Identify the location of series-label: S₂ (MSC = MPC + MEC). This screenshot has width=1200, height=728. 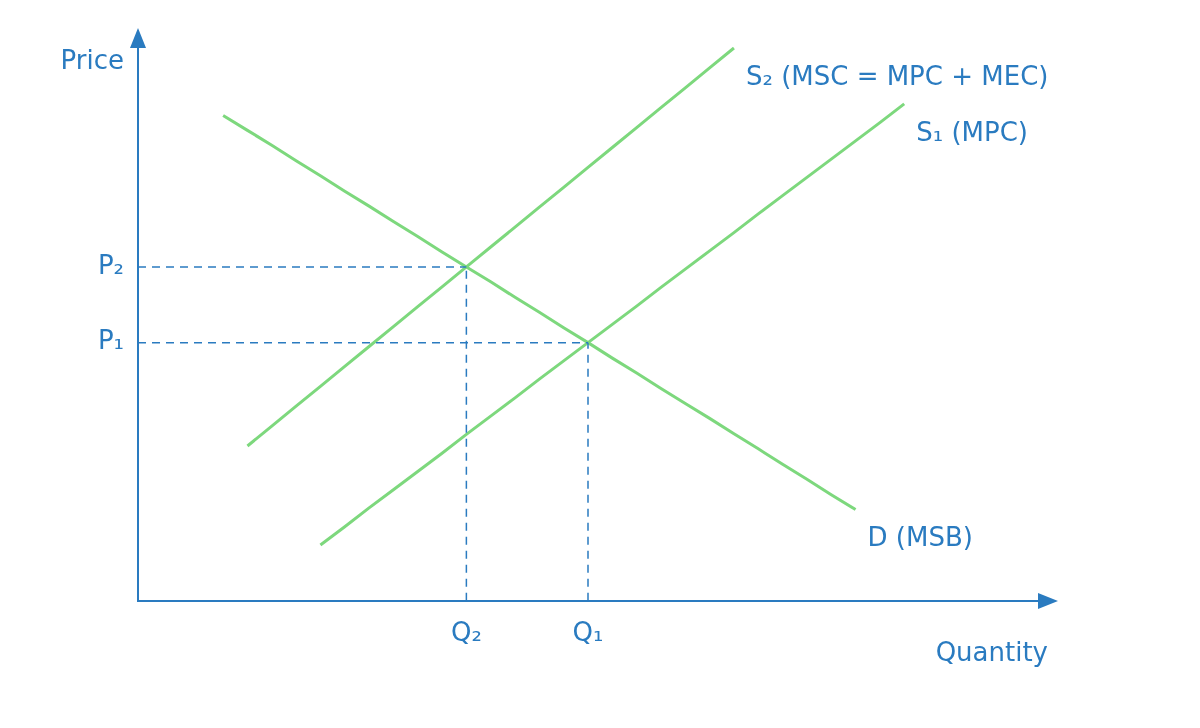
(897, 75).